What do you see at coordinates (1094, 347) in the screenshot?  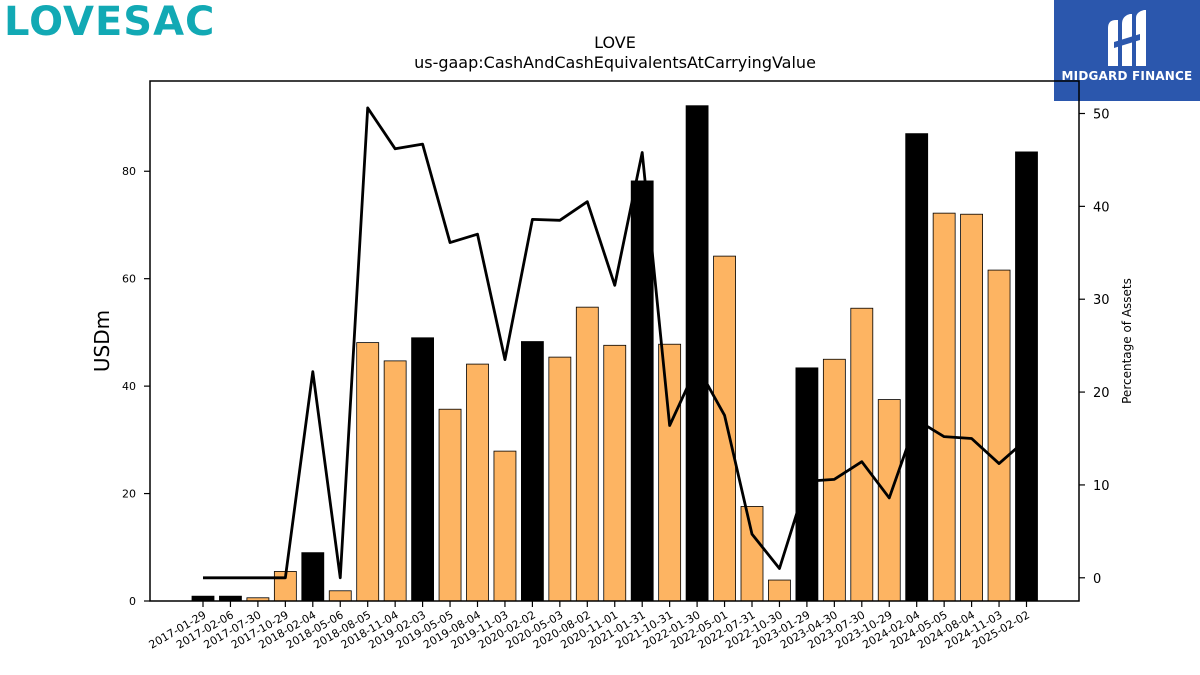 I see `right-y-axis: 0 10 20 30 40 50` at bounding box center [1094, 347].